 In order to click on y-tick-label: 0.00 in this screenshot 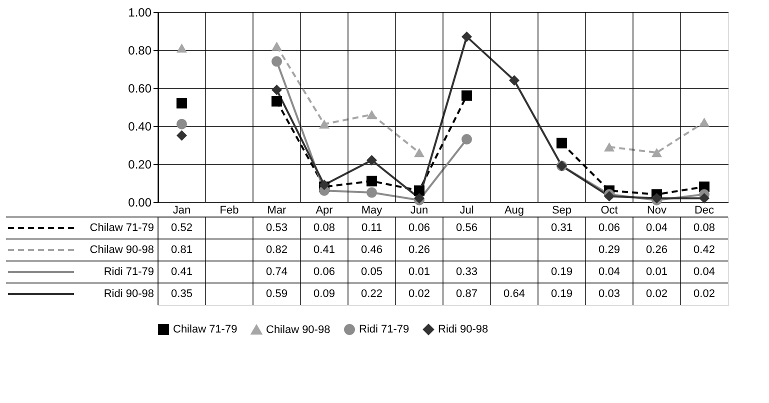, I will do `click(140, 203)`.